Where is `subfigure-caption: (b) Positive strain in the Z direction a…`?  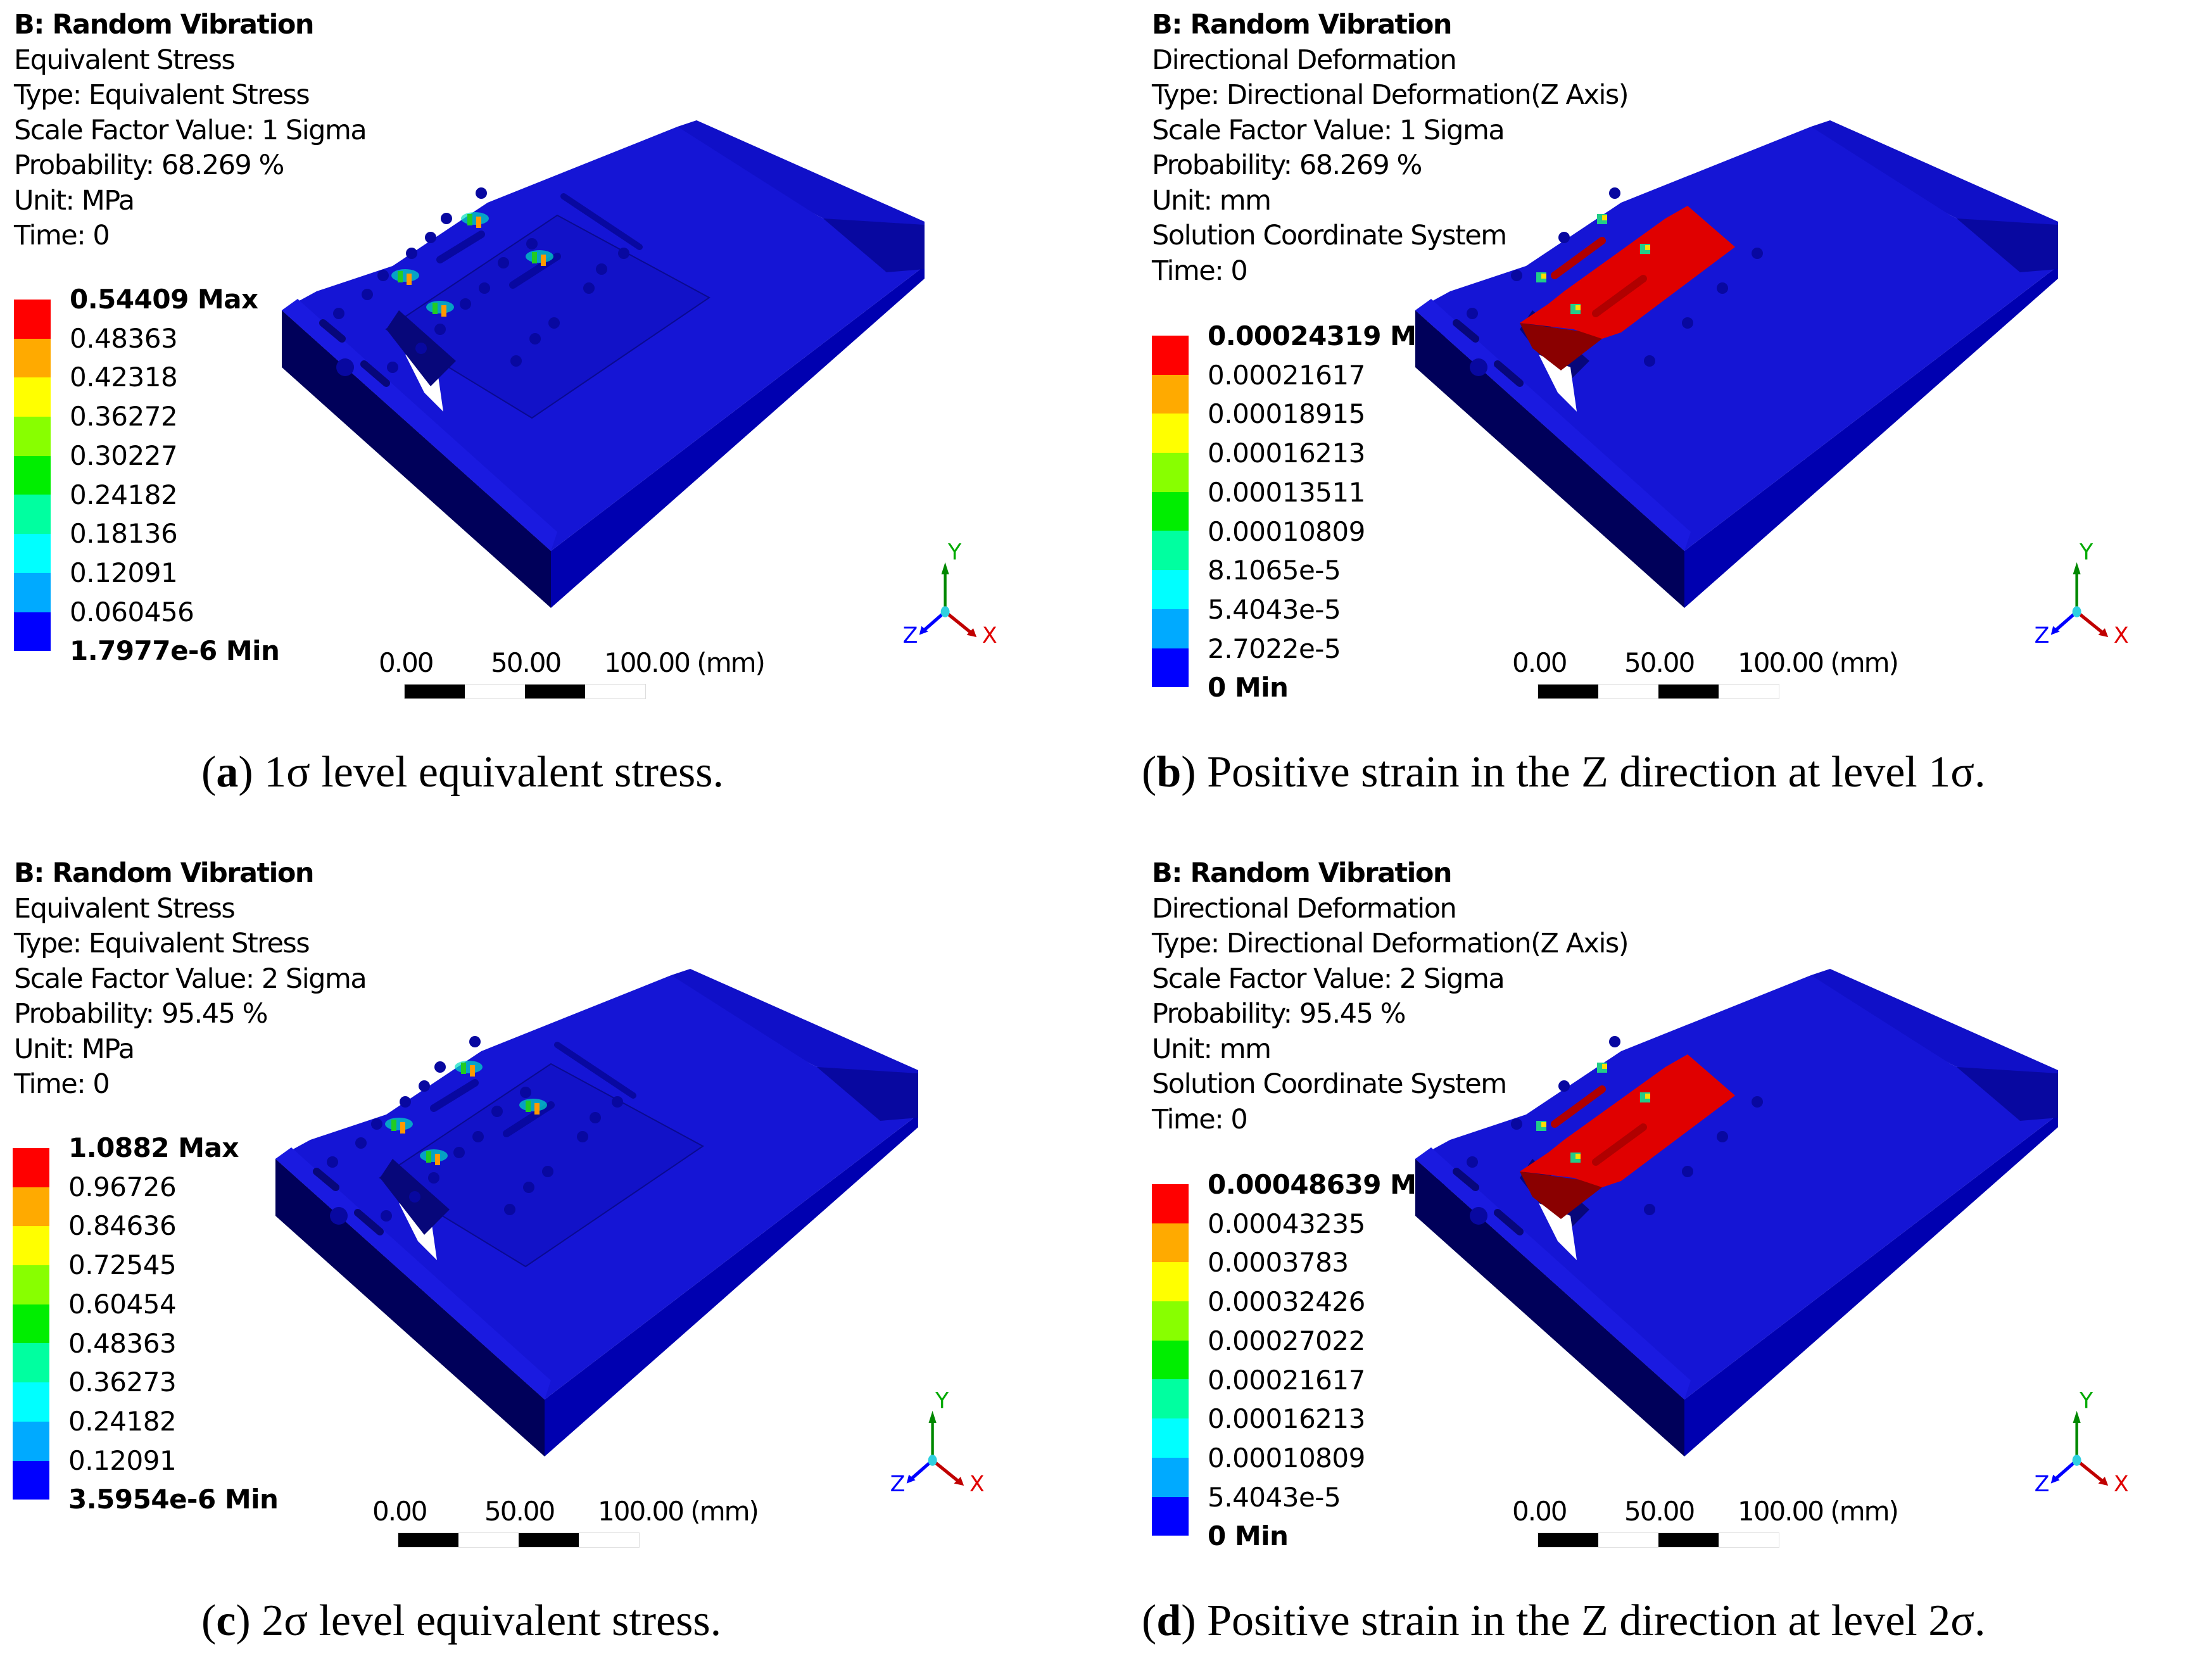 subfigure-caption: (b) Positive strain in the Z direction a… is located at coordinates (1564, 773).